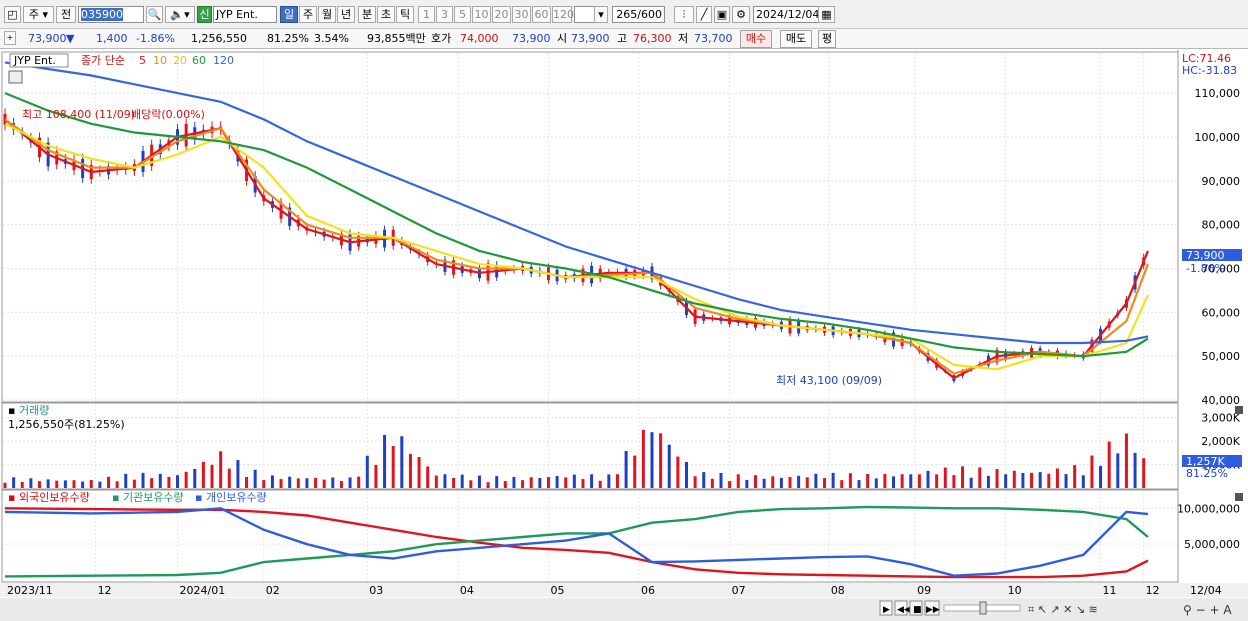 Image resolution: width=1248 pixels, height=621 pixels. What do you see at coordinates (786, 14) in the screenshot?
I see `date-input: 2024/12/04` at bounding box center [786, 14].